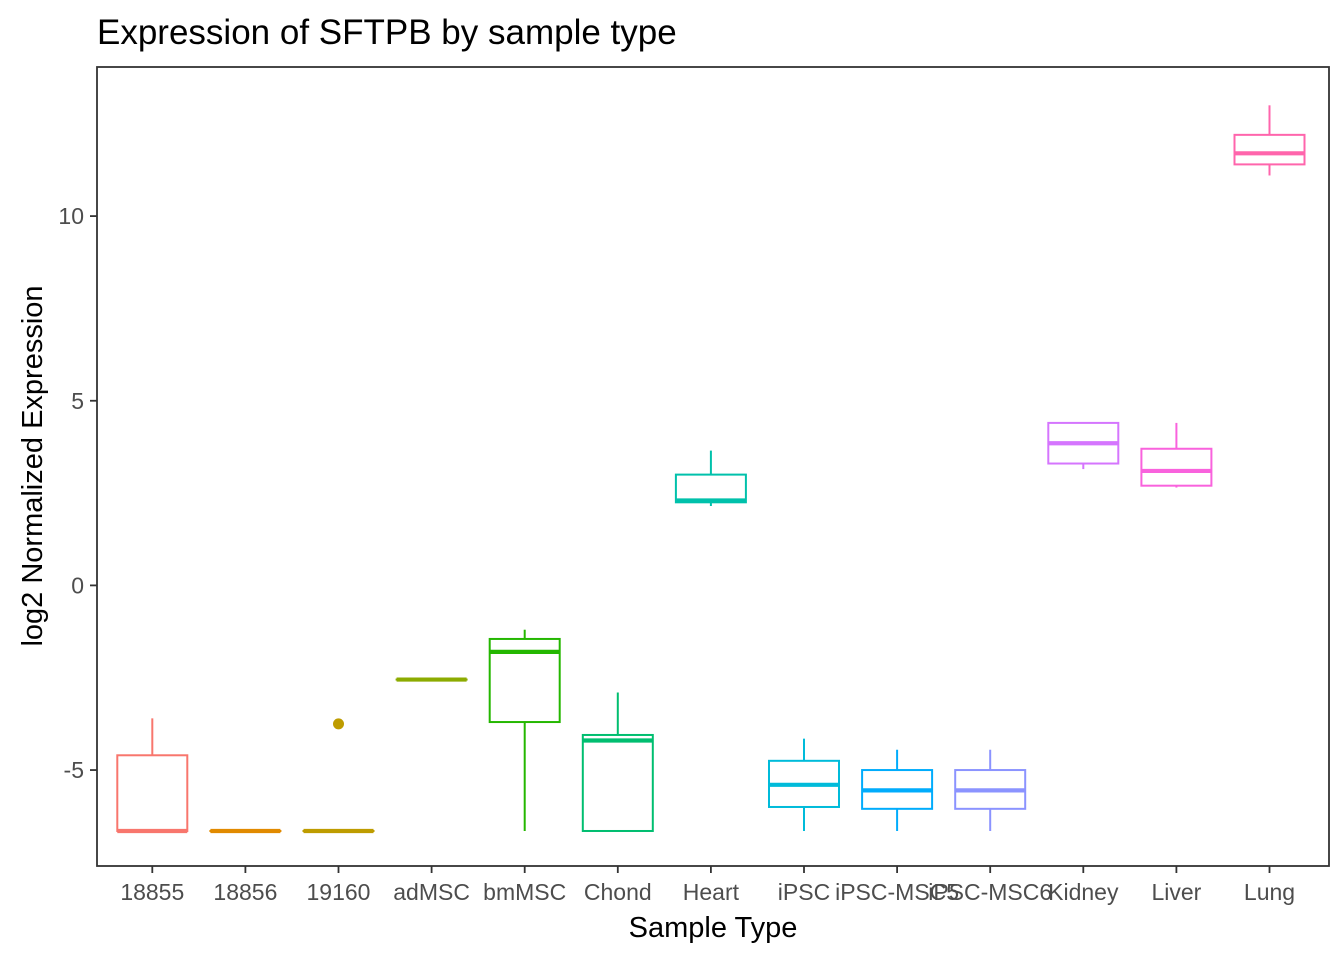 The image size is (1344, 960). I want to click on chart-title: Expression of SFTPB by sample type, so click(387, 32).